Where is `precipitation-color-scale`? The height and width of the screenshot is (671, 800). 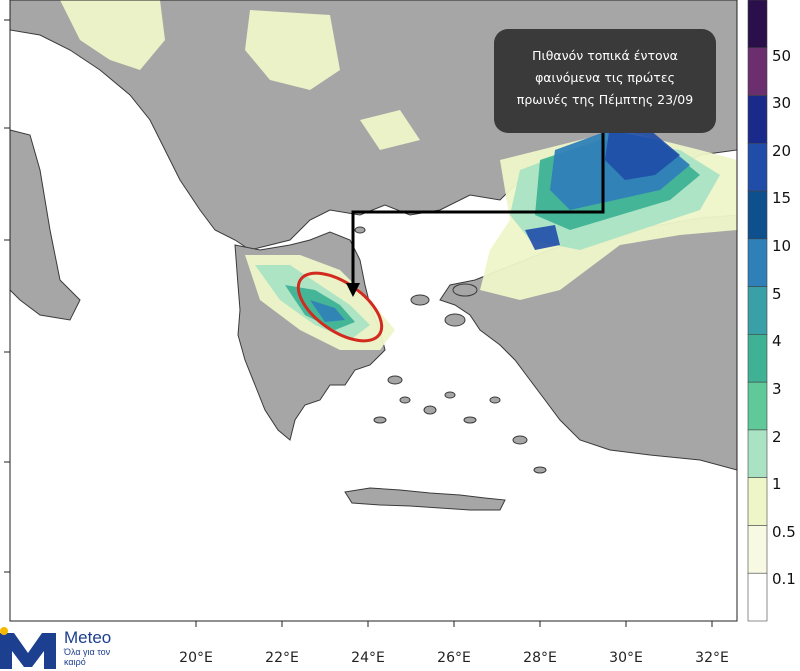 precipitation-color-scale is located at coordinates (757, 311).